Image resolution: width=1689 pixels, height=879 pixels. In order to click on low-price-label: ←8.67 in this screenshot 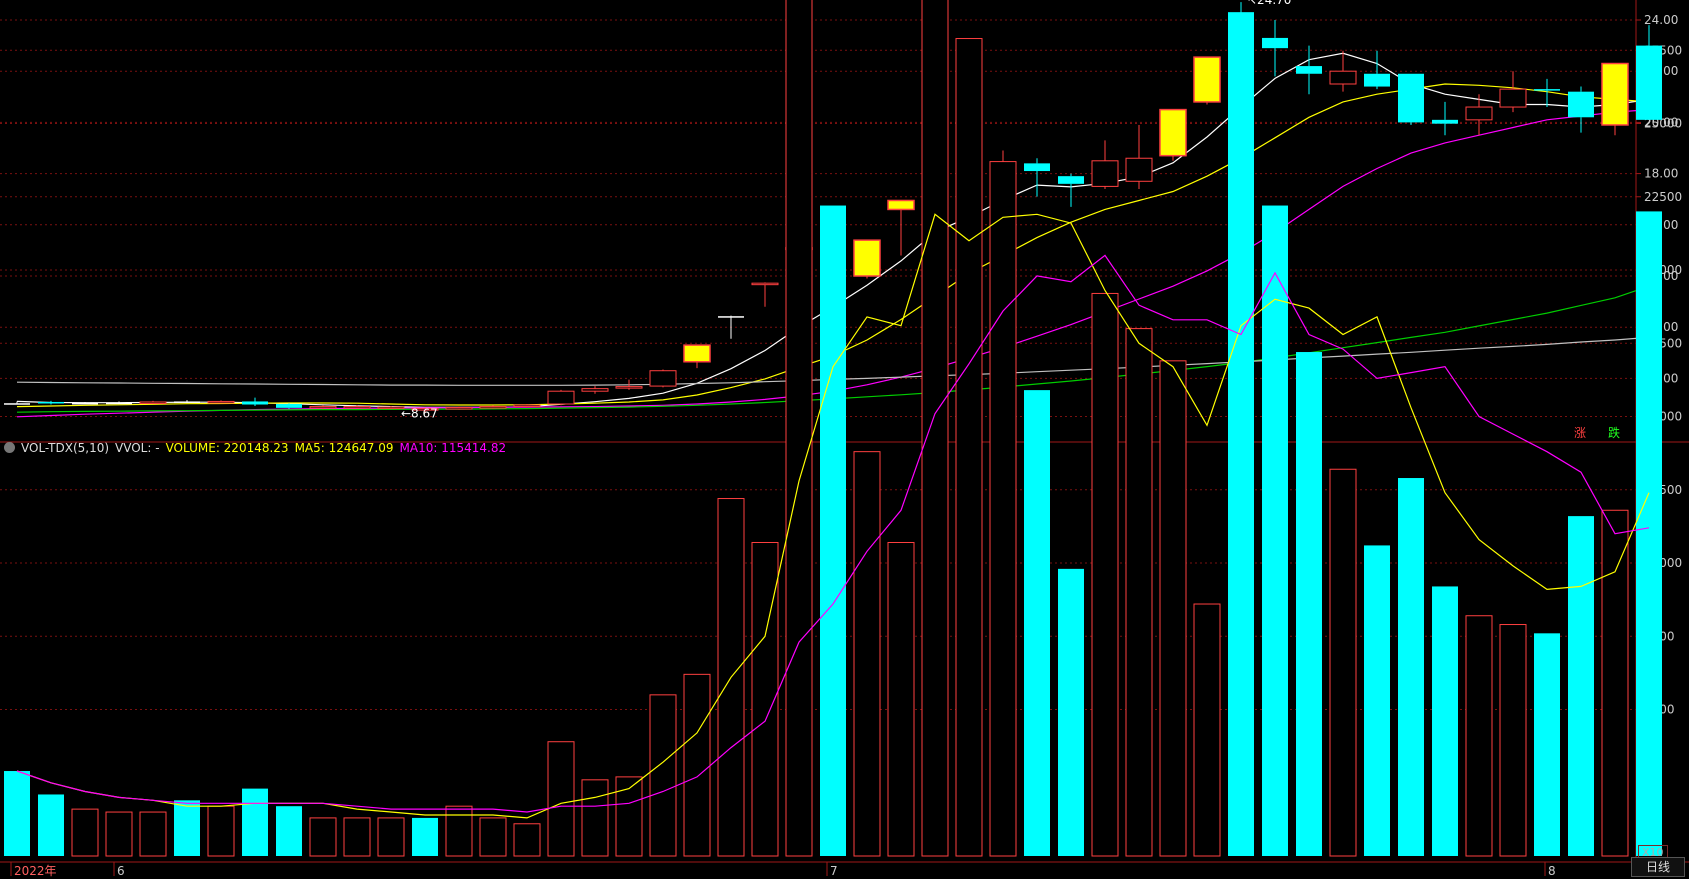, I will do `click(419, 413)`.